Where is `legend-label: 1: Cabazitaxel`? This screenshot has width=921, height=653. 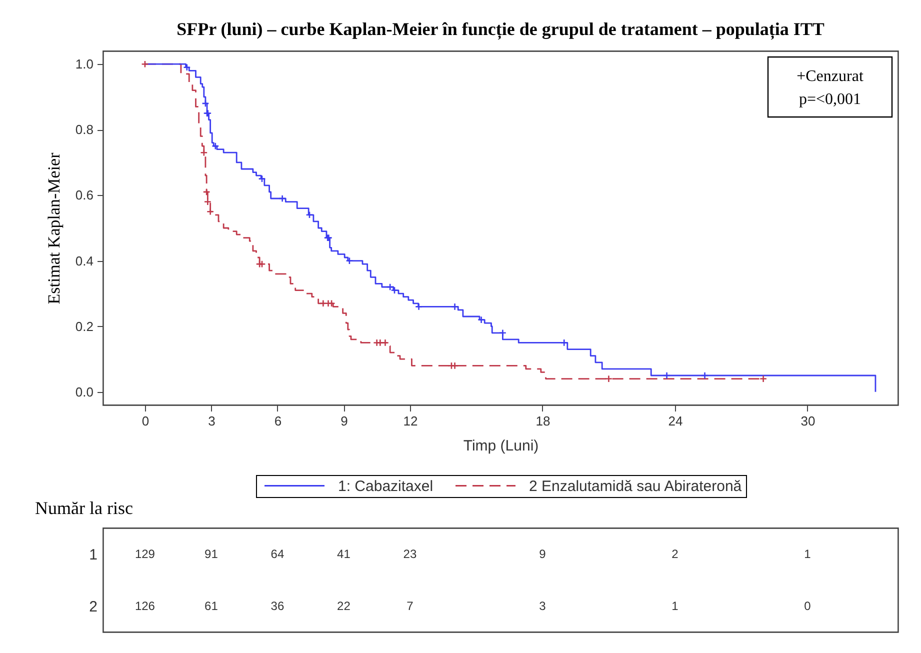
legend-label: 1: Cabazitaxel is located at coordinates (386, 486).